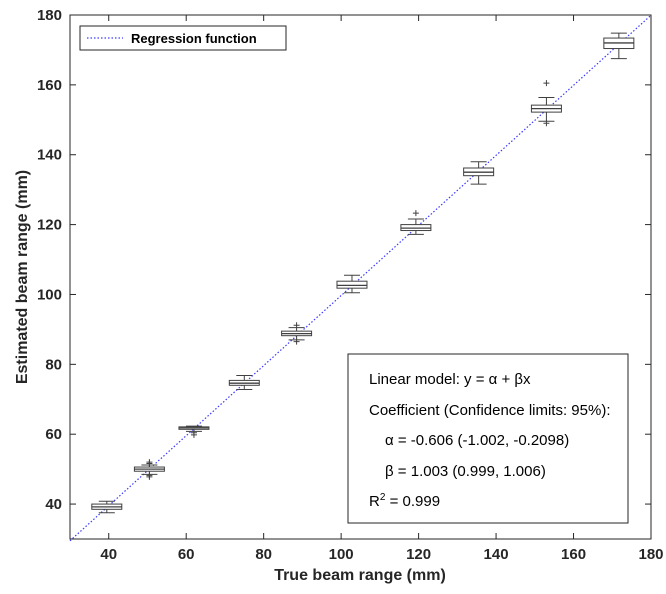 Image resolution: width=666 pixels, height=594 pixels. What do you see at coordinates (496, 554) in the screenshot?
I see `x-tick-label: 140` at bounding box center [496, 554].